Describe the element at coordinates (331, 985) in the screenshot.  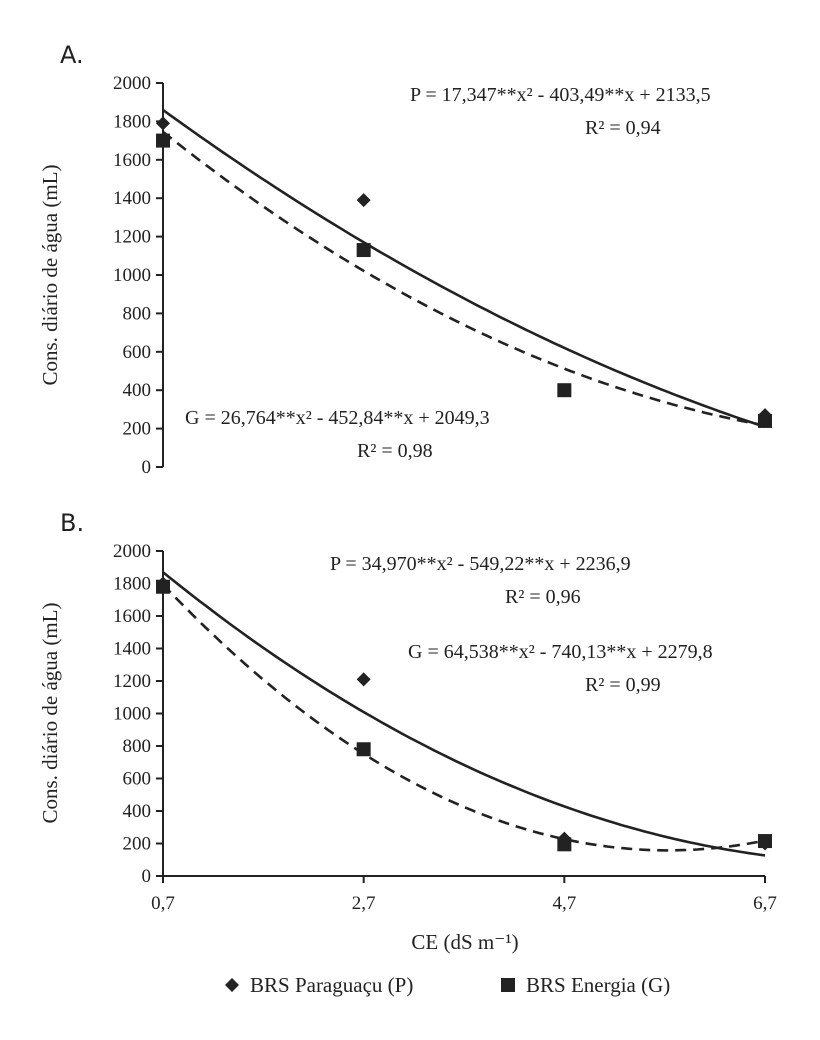
I see `legend-label: BRS Paraguaçu (P)` at that location.